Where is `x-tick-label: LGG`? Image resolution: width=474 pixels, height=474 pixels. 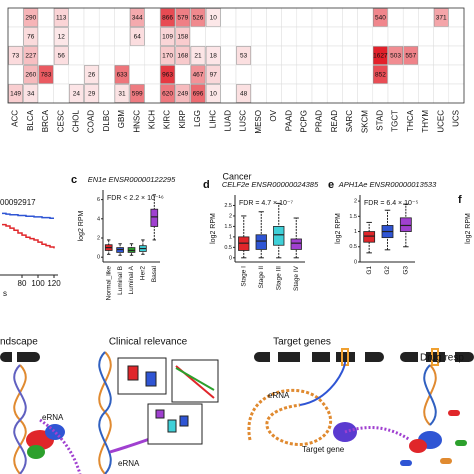 x-tick-label: LGG is located at coordinates (197, 118).